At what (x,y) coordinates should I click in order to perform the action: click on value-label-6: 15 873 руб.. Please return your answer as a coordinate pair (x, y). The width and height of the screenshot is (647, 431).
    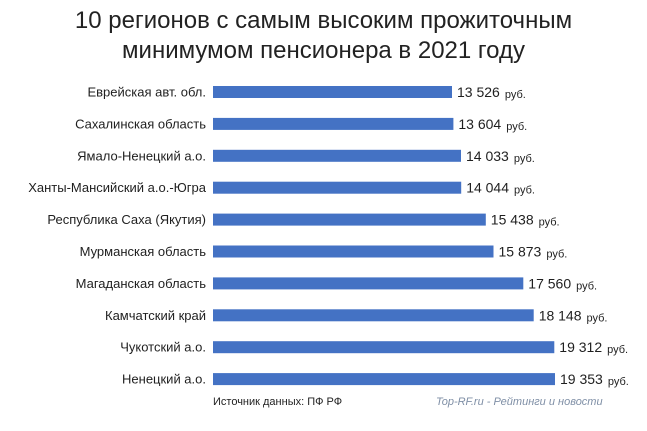
    Looking at the image, I should click on (533, 252).